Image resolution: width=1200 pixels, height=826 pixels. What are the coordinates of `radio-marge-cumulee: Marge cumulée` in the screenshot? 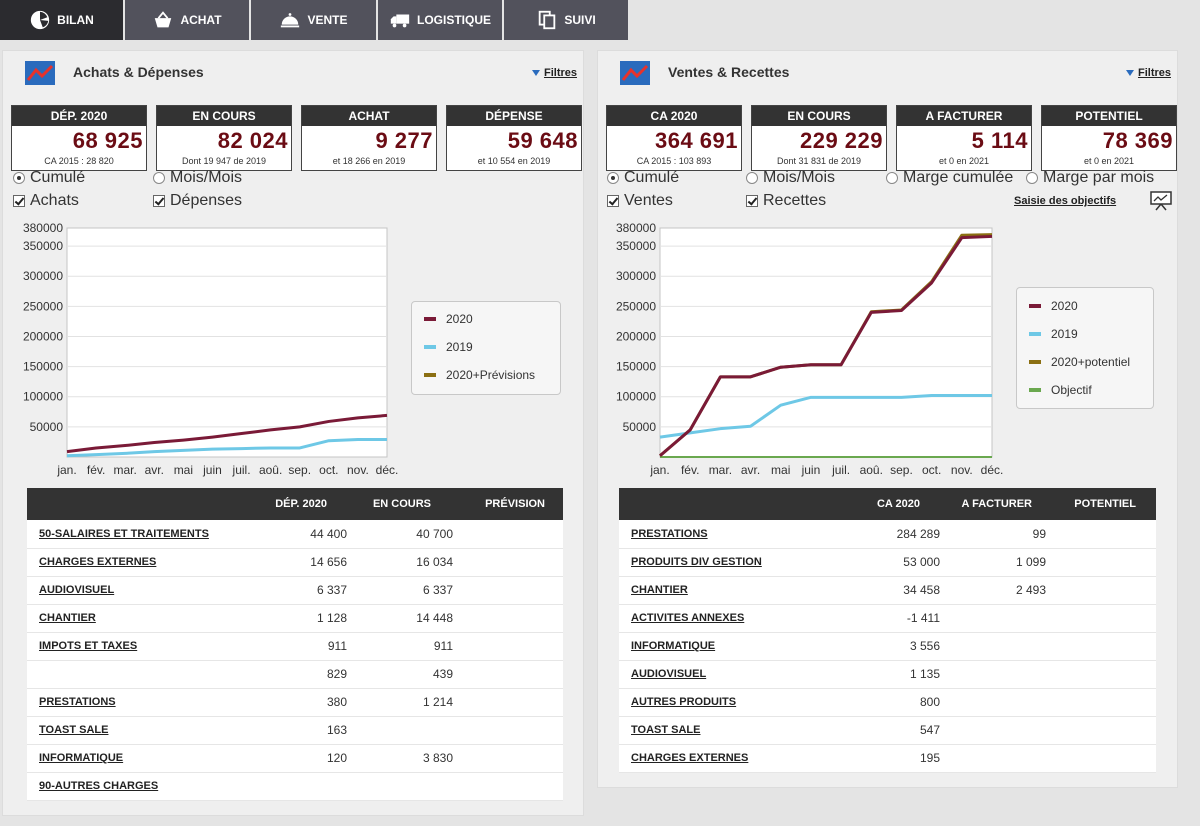 It's located at (949, 178).